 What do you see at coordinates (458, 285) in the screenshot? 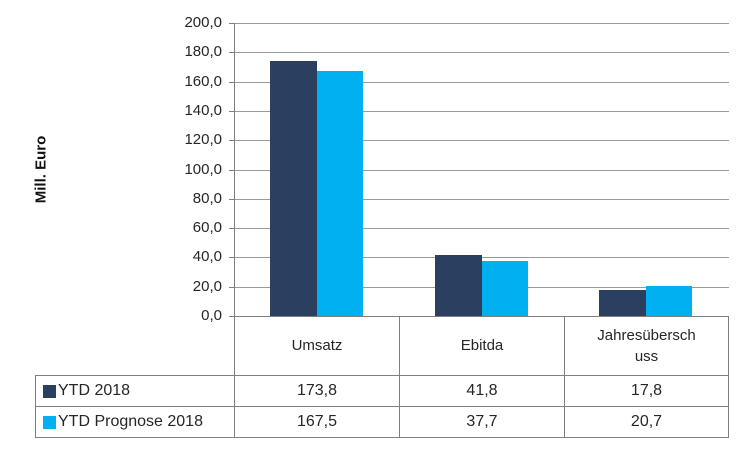
I see `bar-ytd2018-ebitda` at bounding box center [458, 285].